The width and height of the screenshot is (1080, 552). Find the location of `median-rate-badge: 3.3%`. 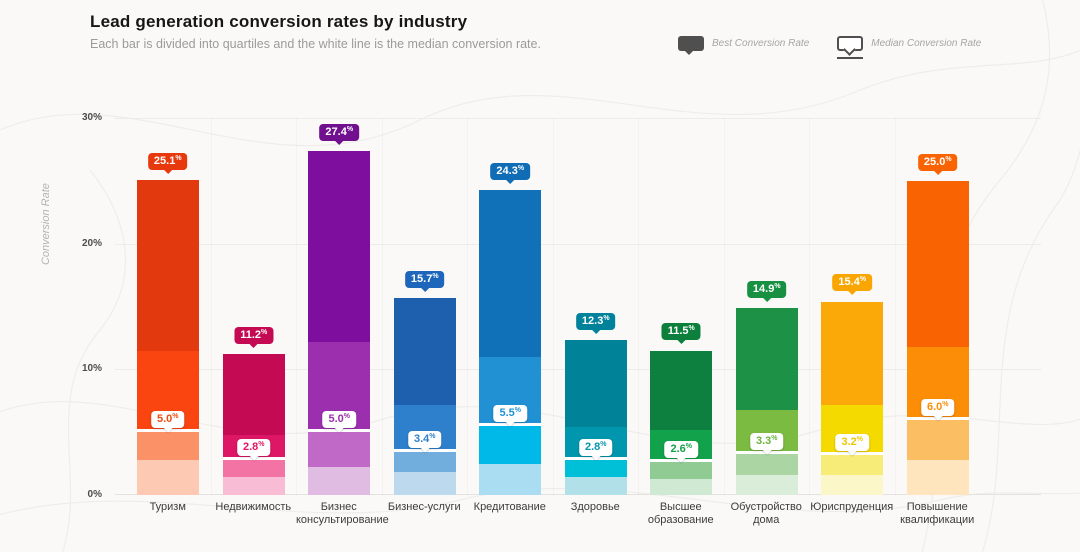

median-rate-badge: 3.3% is located at coordinates (766, 443).